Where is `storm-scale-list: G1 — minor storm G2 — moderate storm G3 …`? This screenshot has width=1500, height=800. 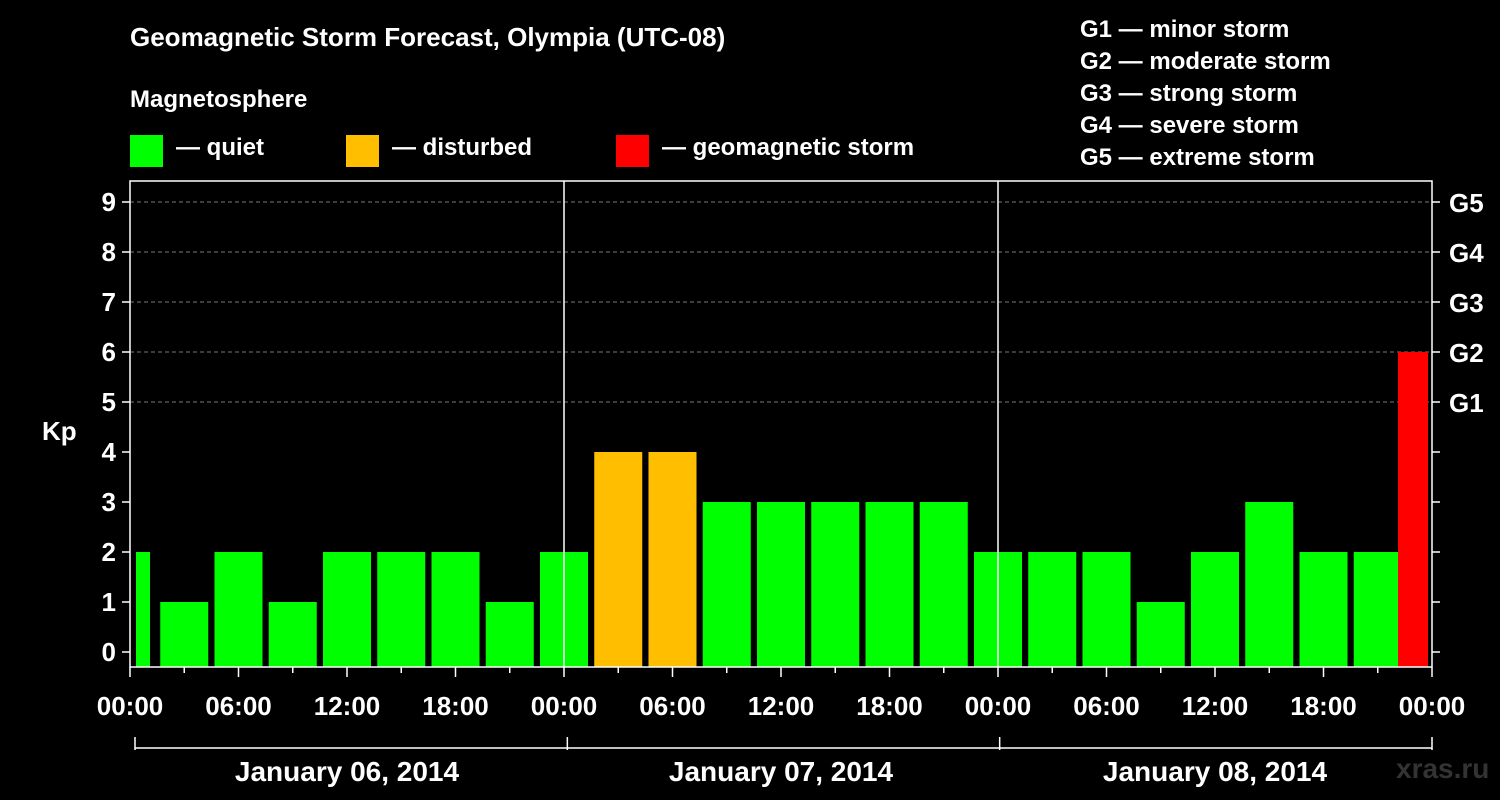
storm-scale-list: G1 — minor storm G2 — moderate storm G3 … is located at coordinates (1205, 94).